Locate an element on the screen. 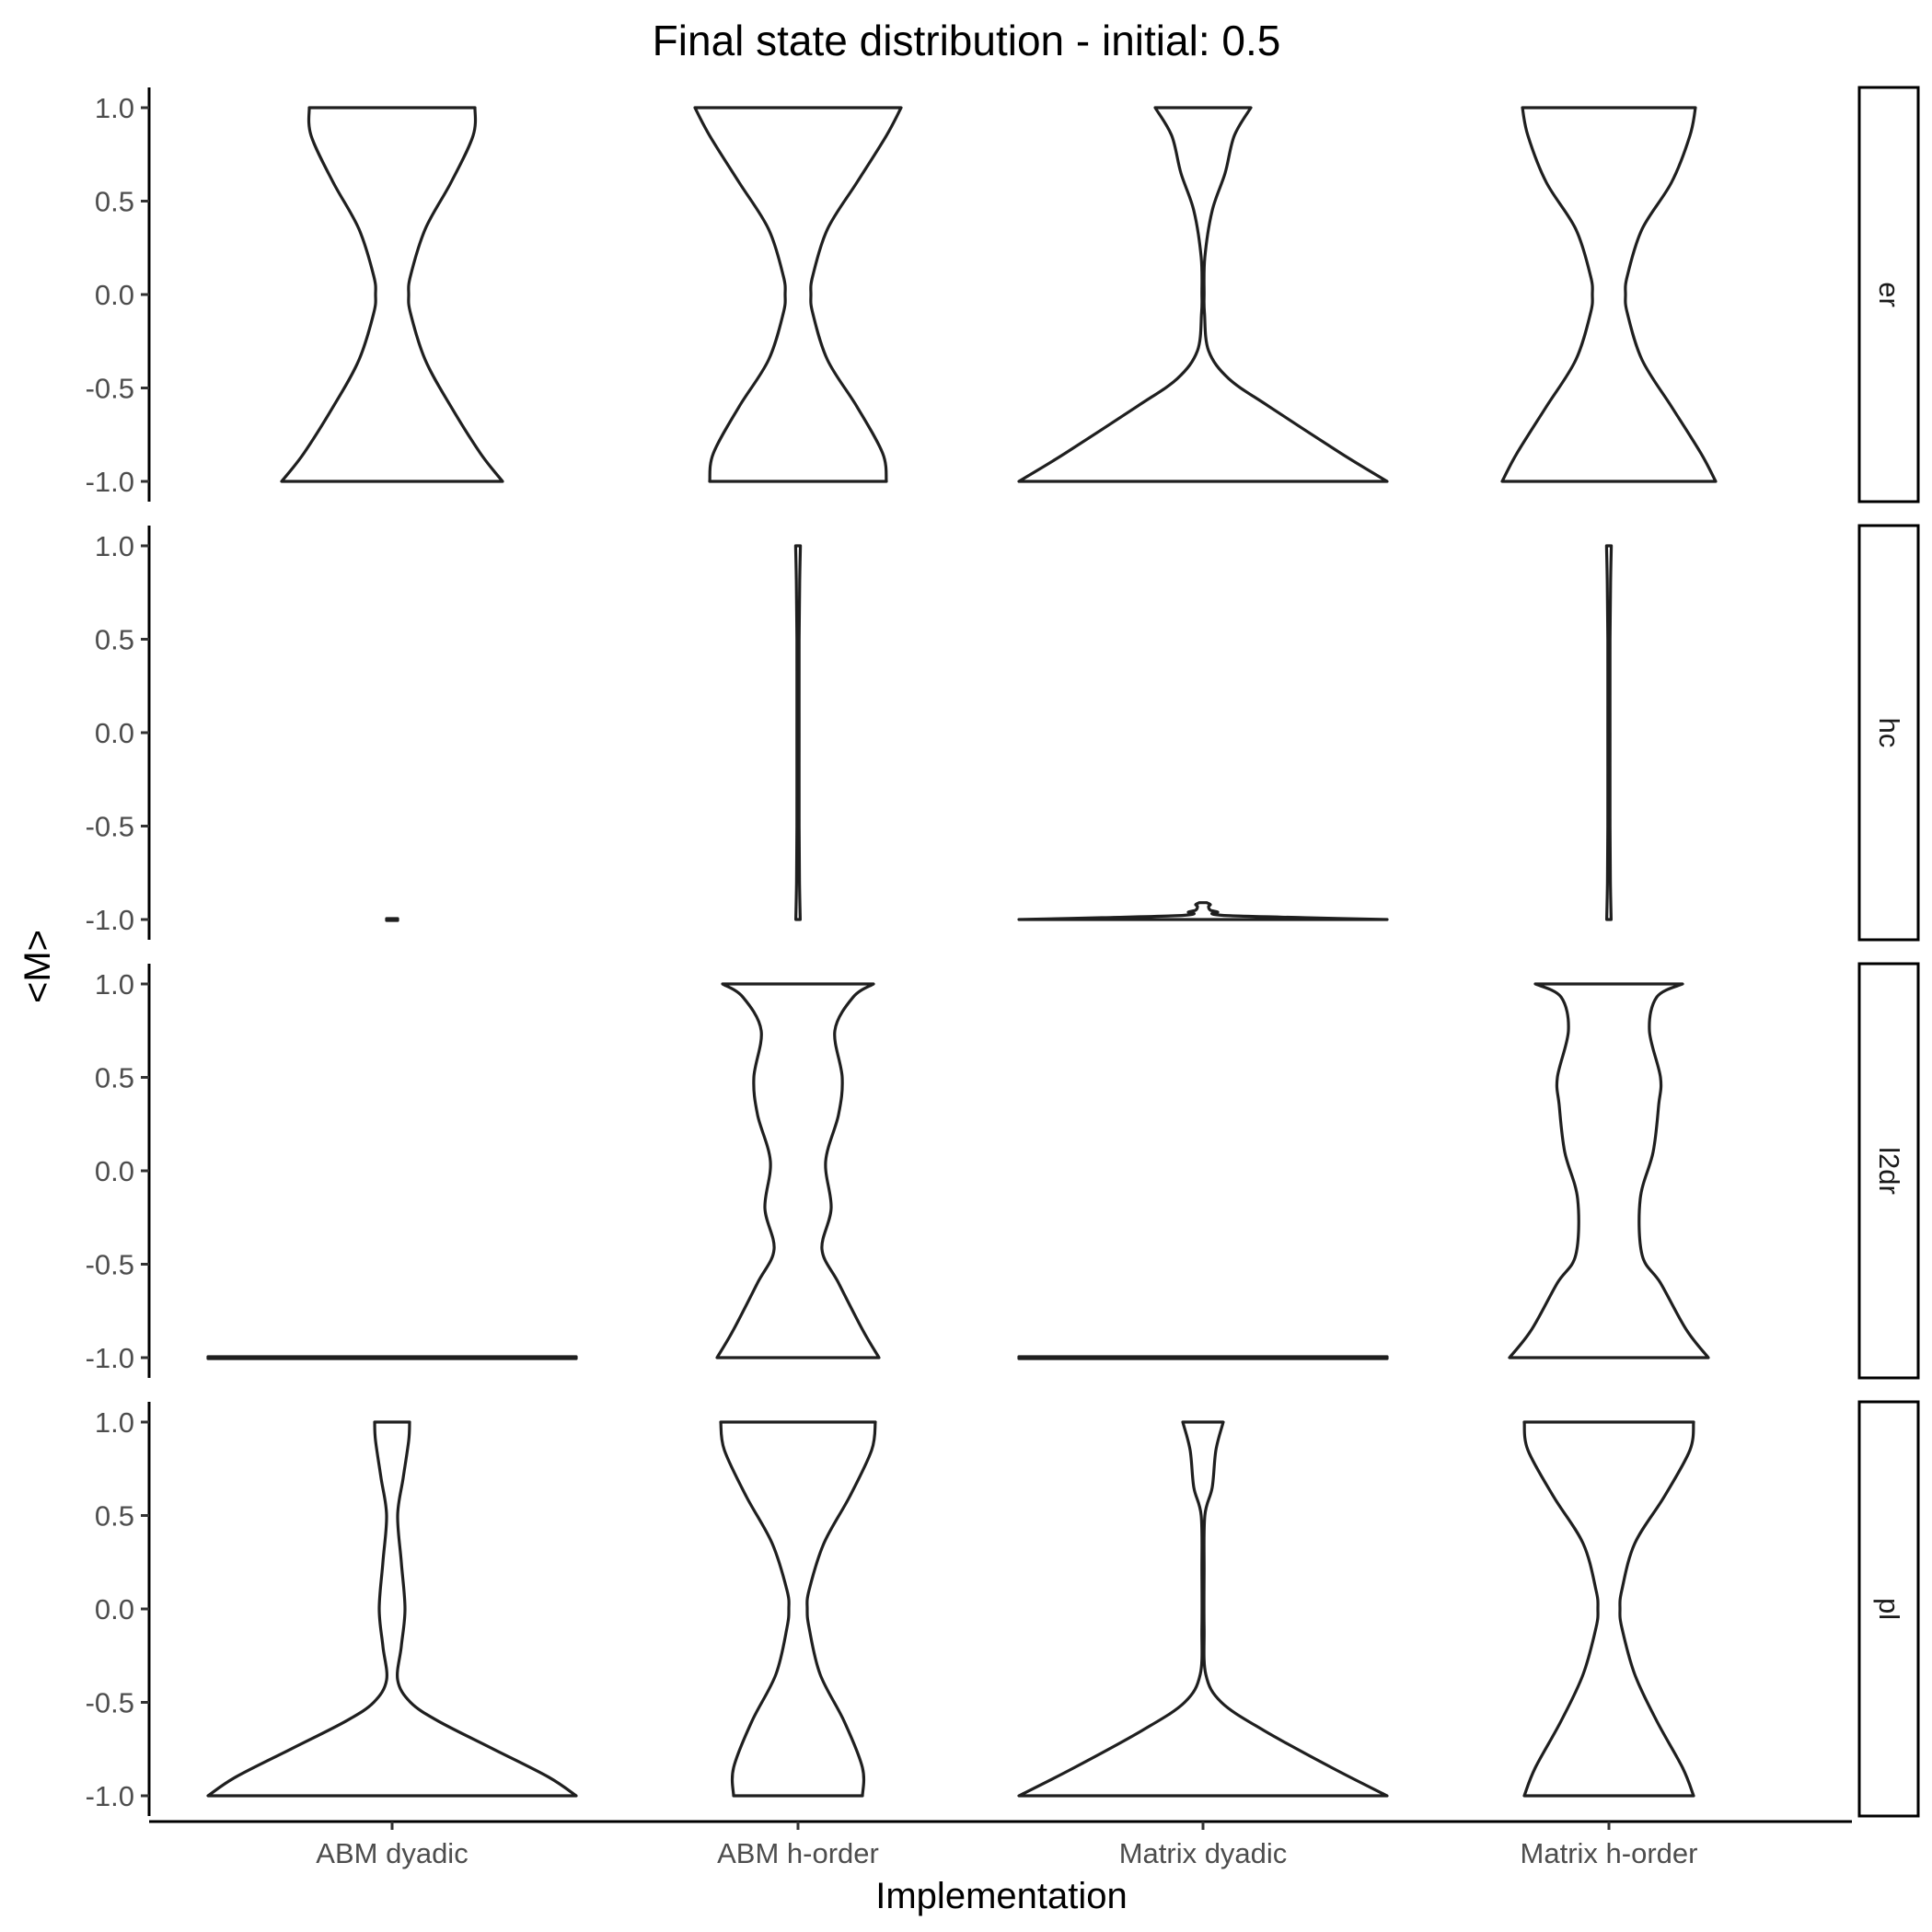  facet-strip-label: hc is located at coordinates (1889, 733).